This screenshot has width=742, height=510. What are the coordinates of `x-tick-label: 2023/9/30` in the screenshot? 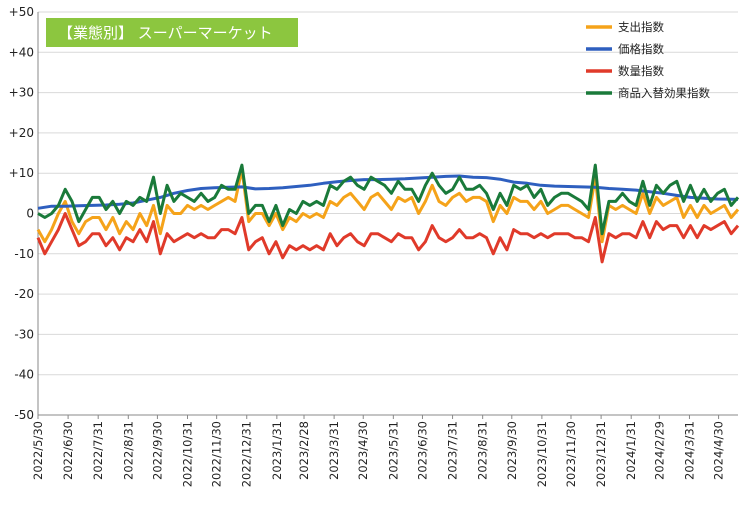 It's located at (512, 450).